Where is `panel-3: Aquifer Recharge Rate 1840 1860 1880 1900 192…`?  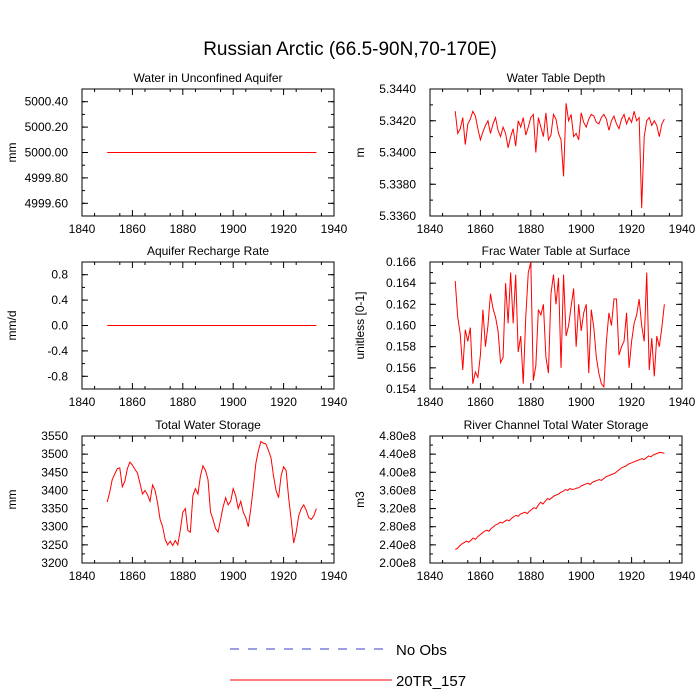 panel-3: Aquifer Recharge Rate 1840 1860 1880 1900 192… is located at coordinates (176, 326).